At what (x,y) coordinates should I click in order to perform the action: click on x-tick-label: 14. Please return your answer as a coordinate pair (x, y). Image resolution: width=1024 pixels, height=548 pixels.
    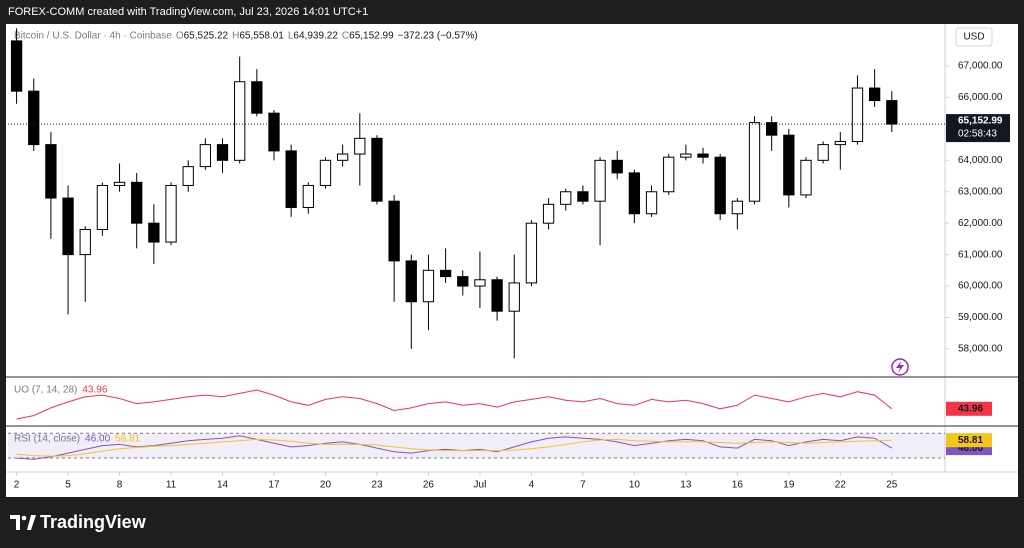
    Looking at the image, I should click on (223, 485).